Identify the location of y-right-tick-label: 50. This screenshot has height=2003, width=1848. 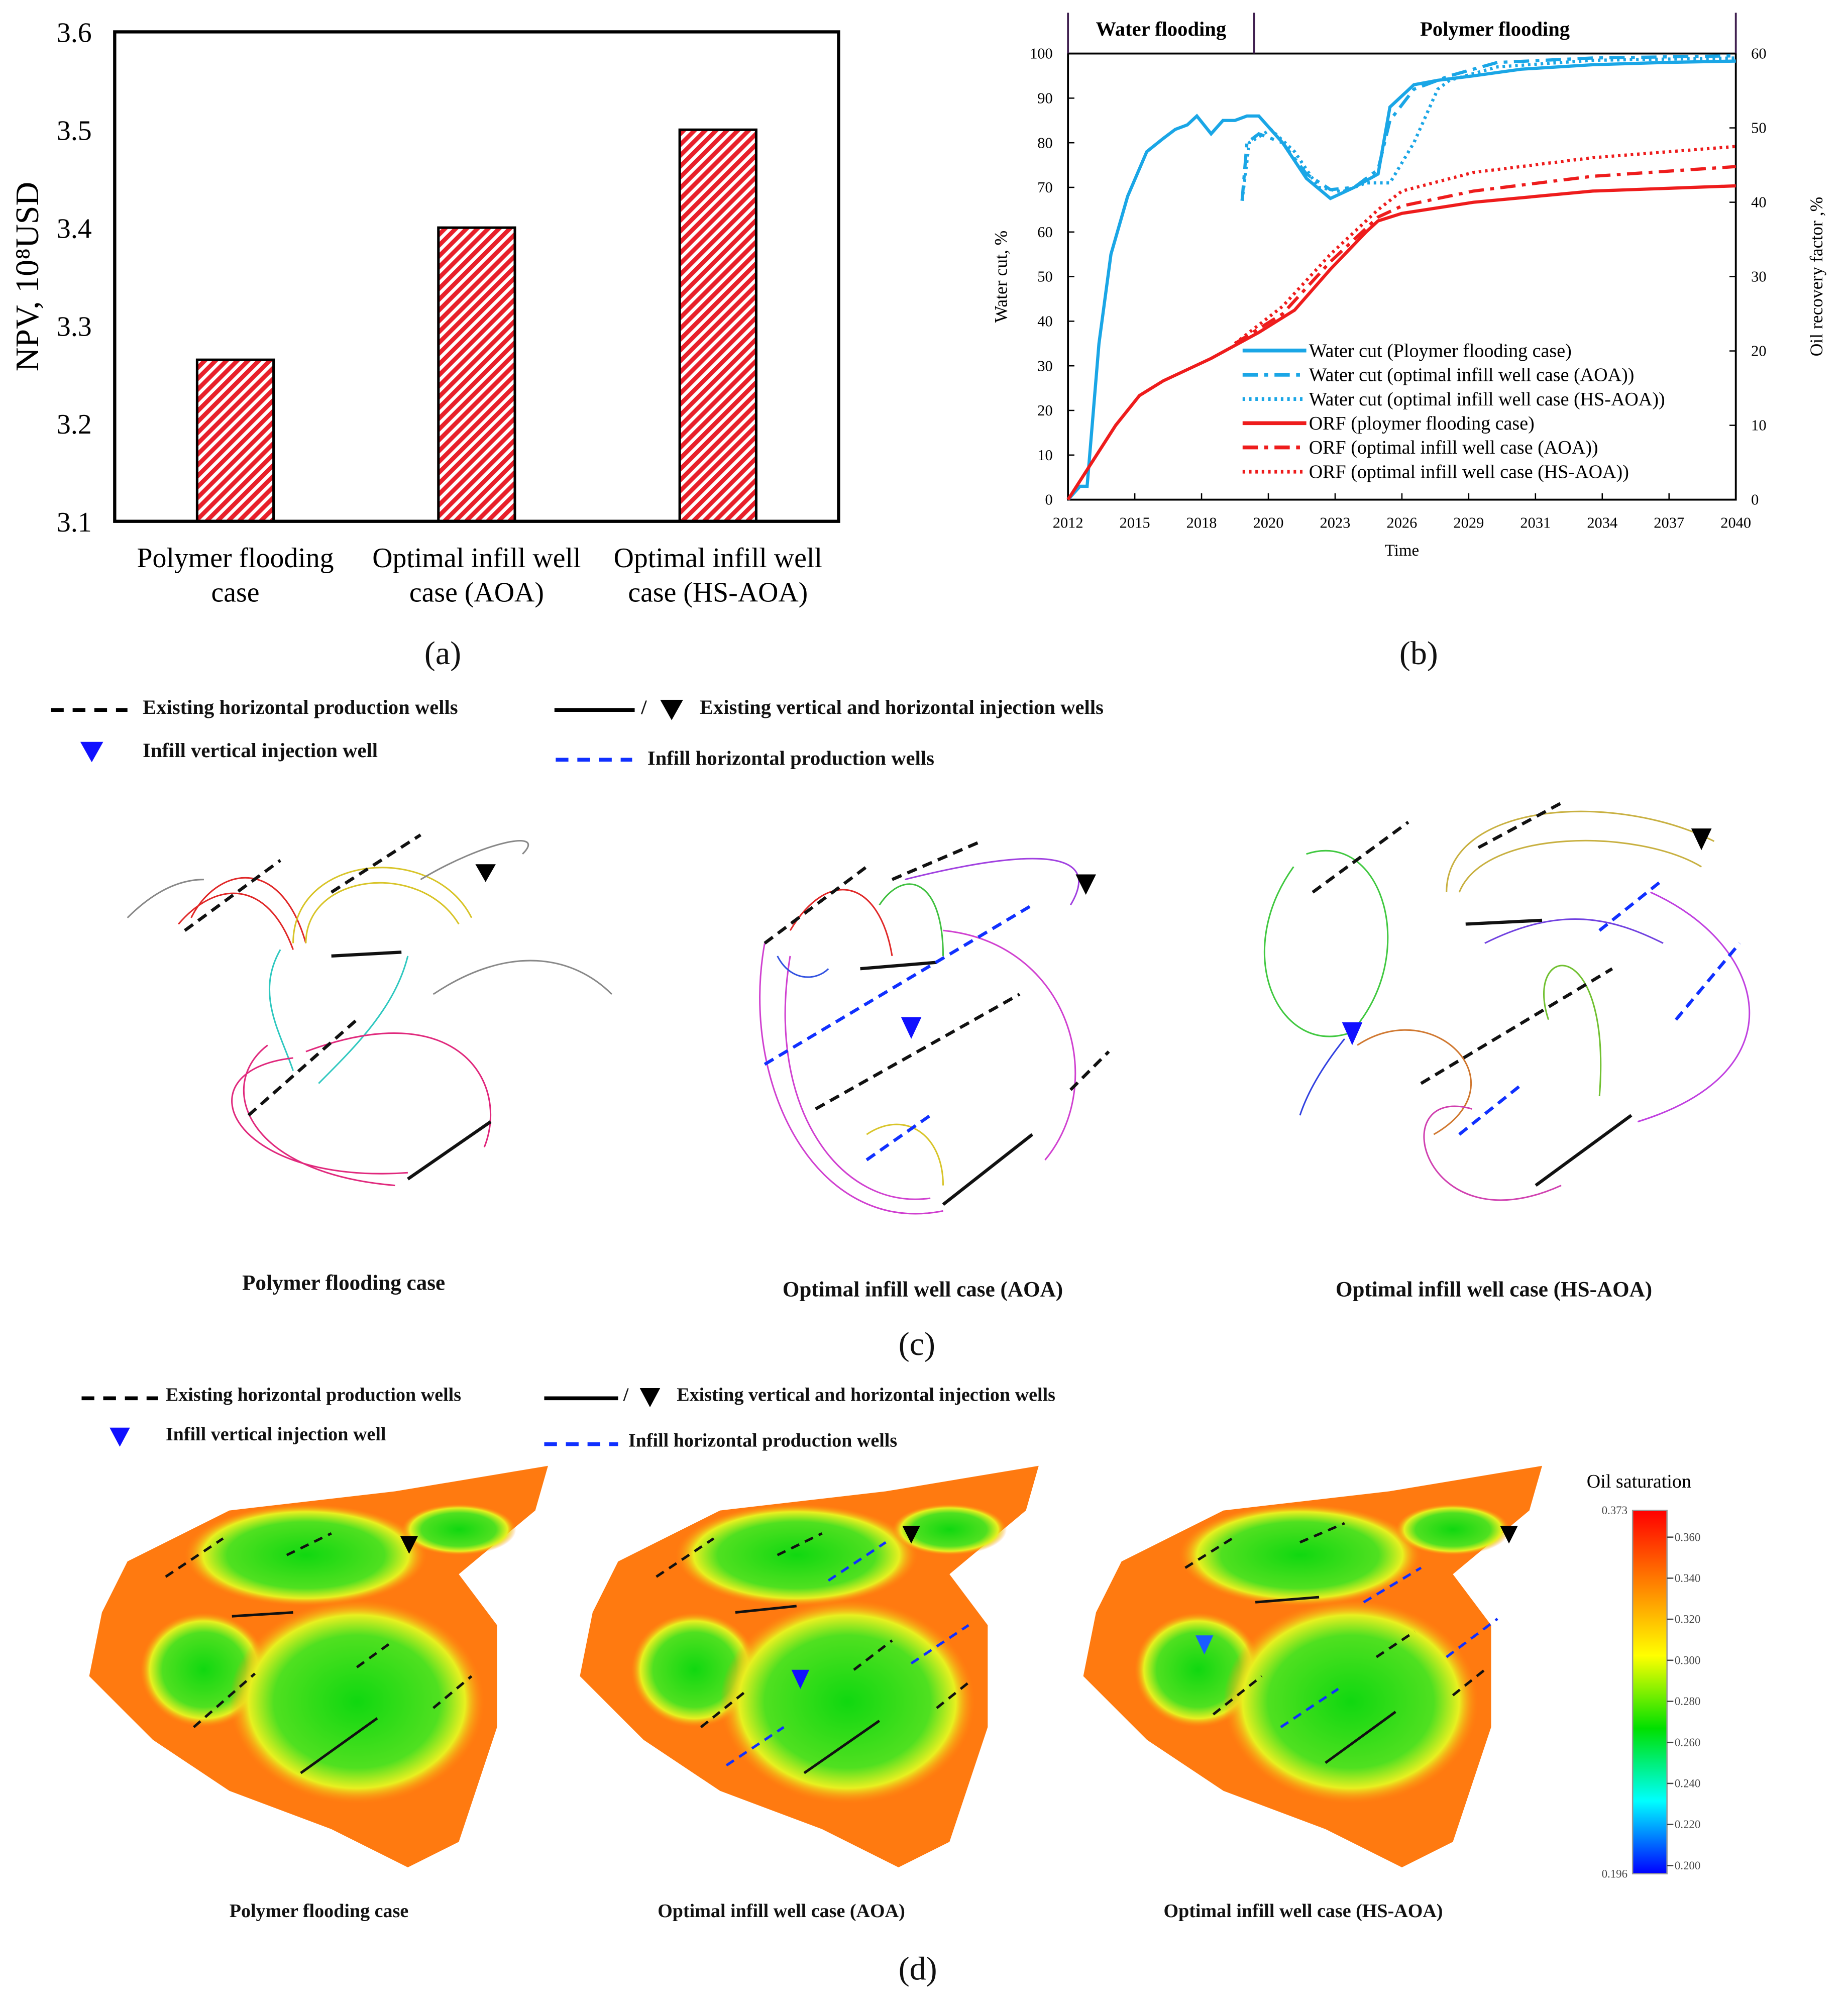
(1758, 128).